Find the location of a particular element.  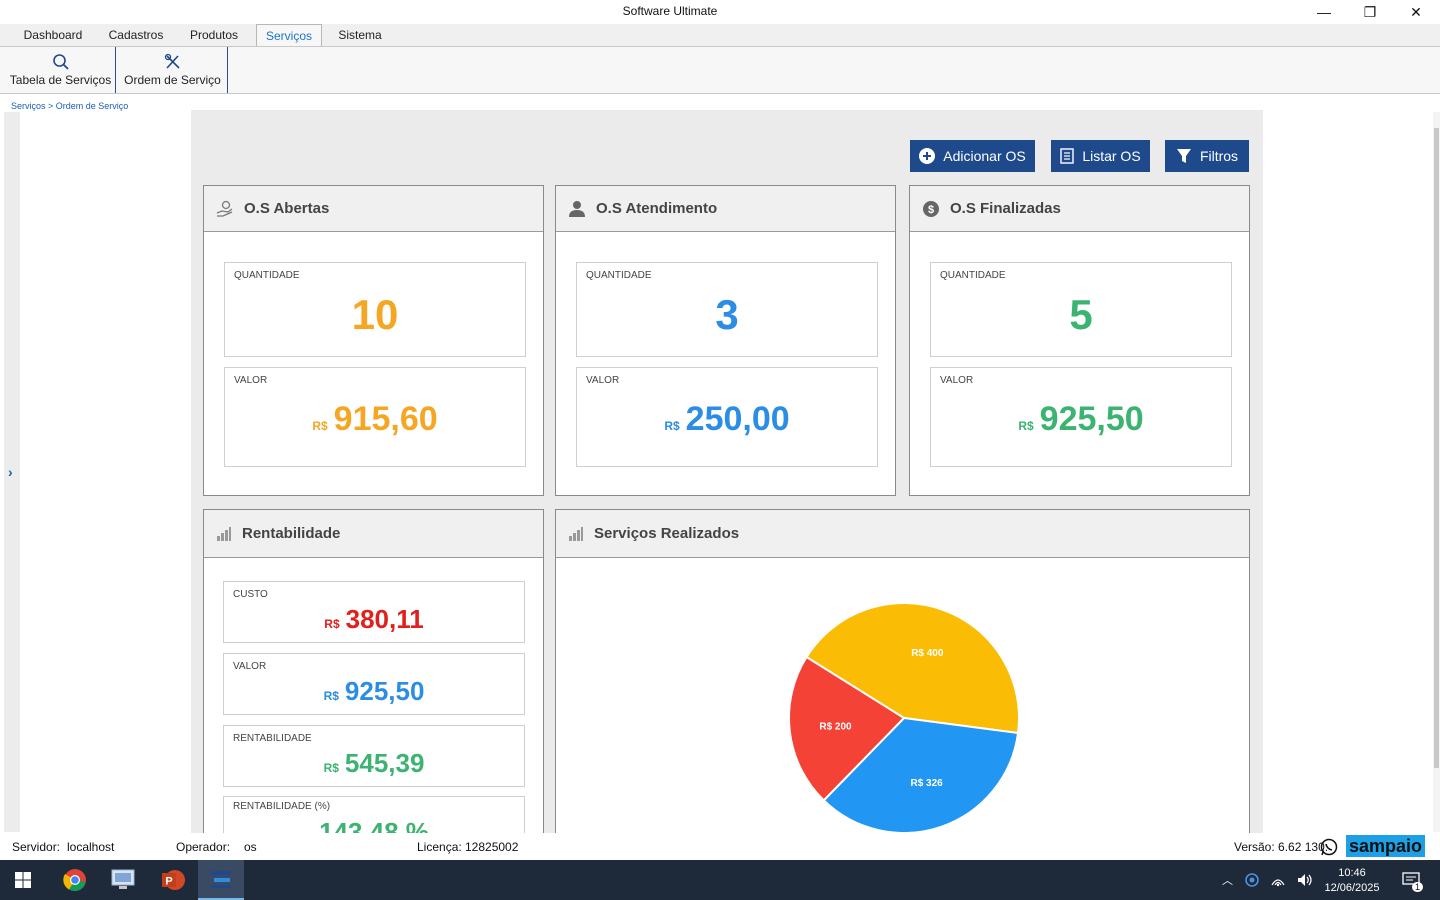

vertical-scrollbar is located at coordinates (1436, 472).